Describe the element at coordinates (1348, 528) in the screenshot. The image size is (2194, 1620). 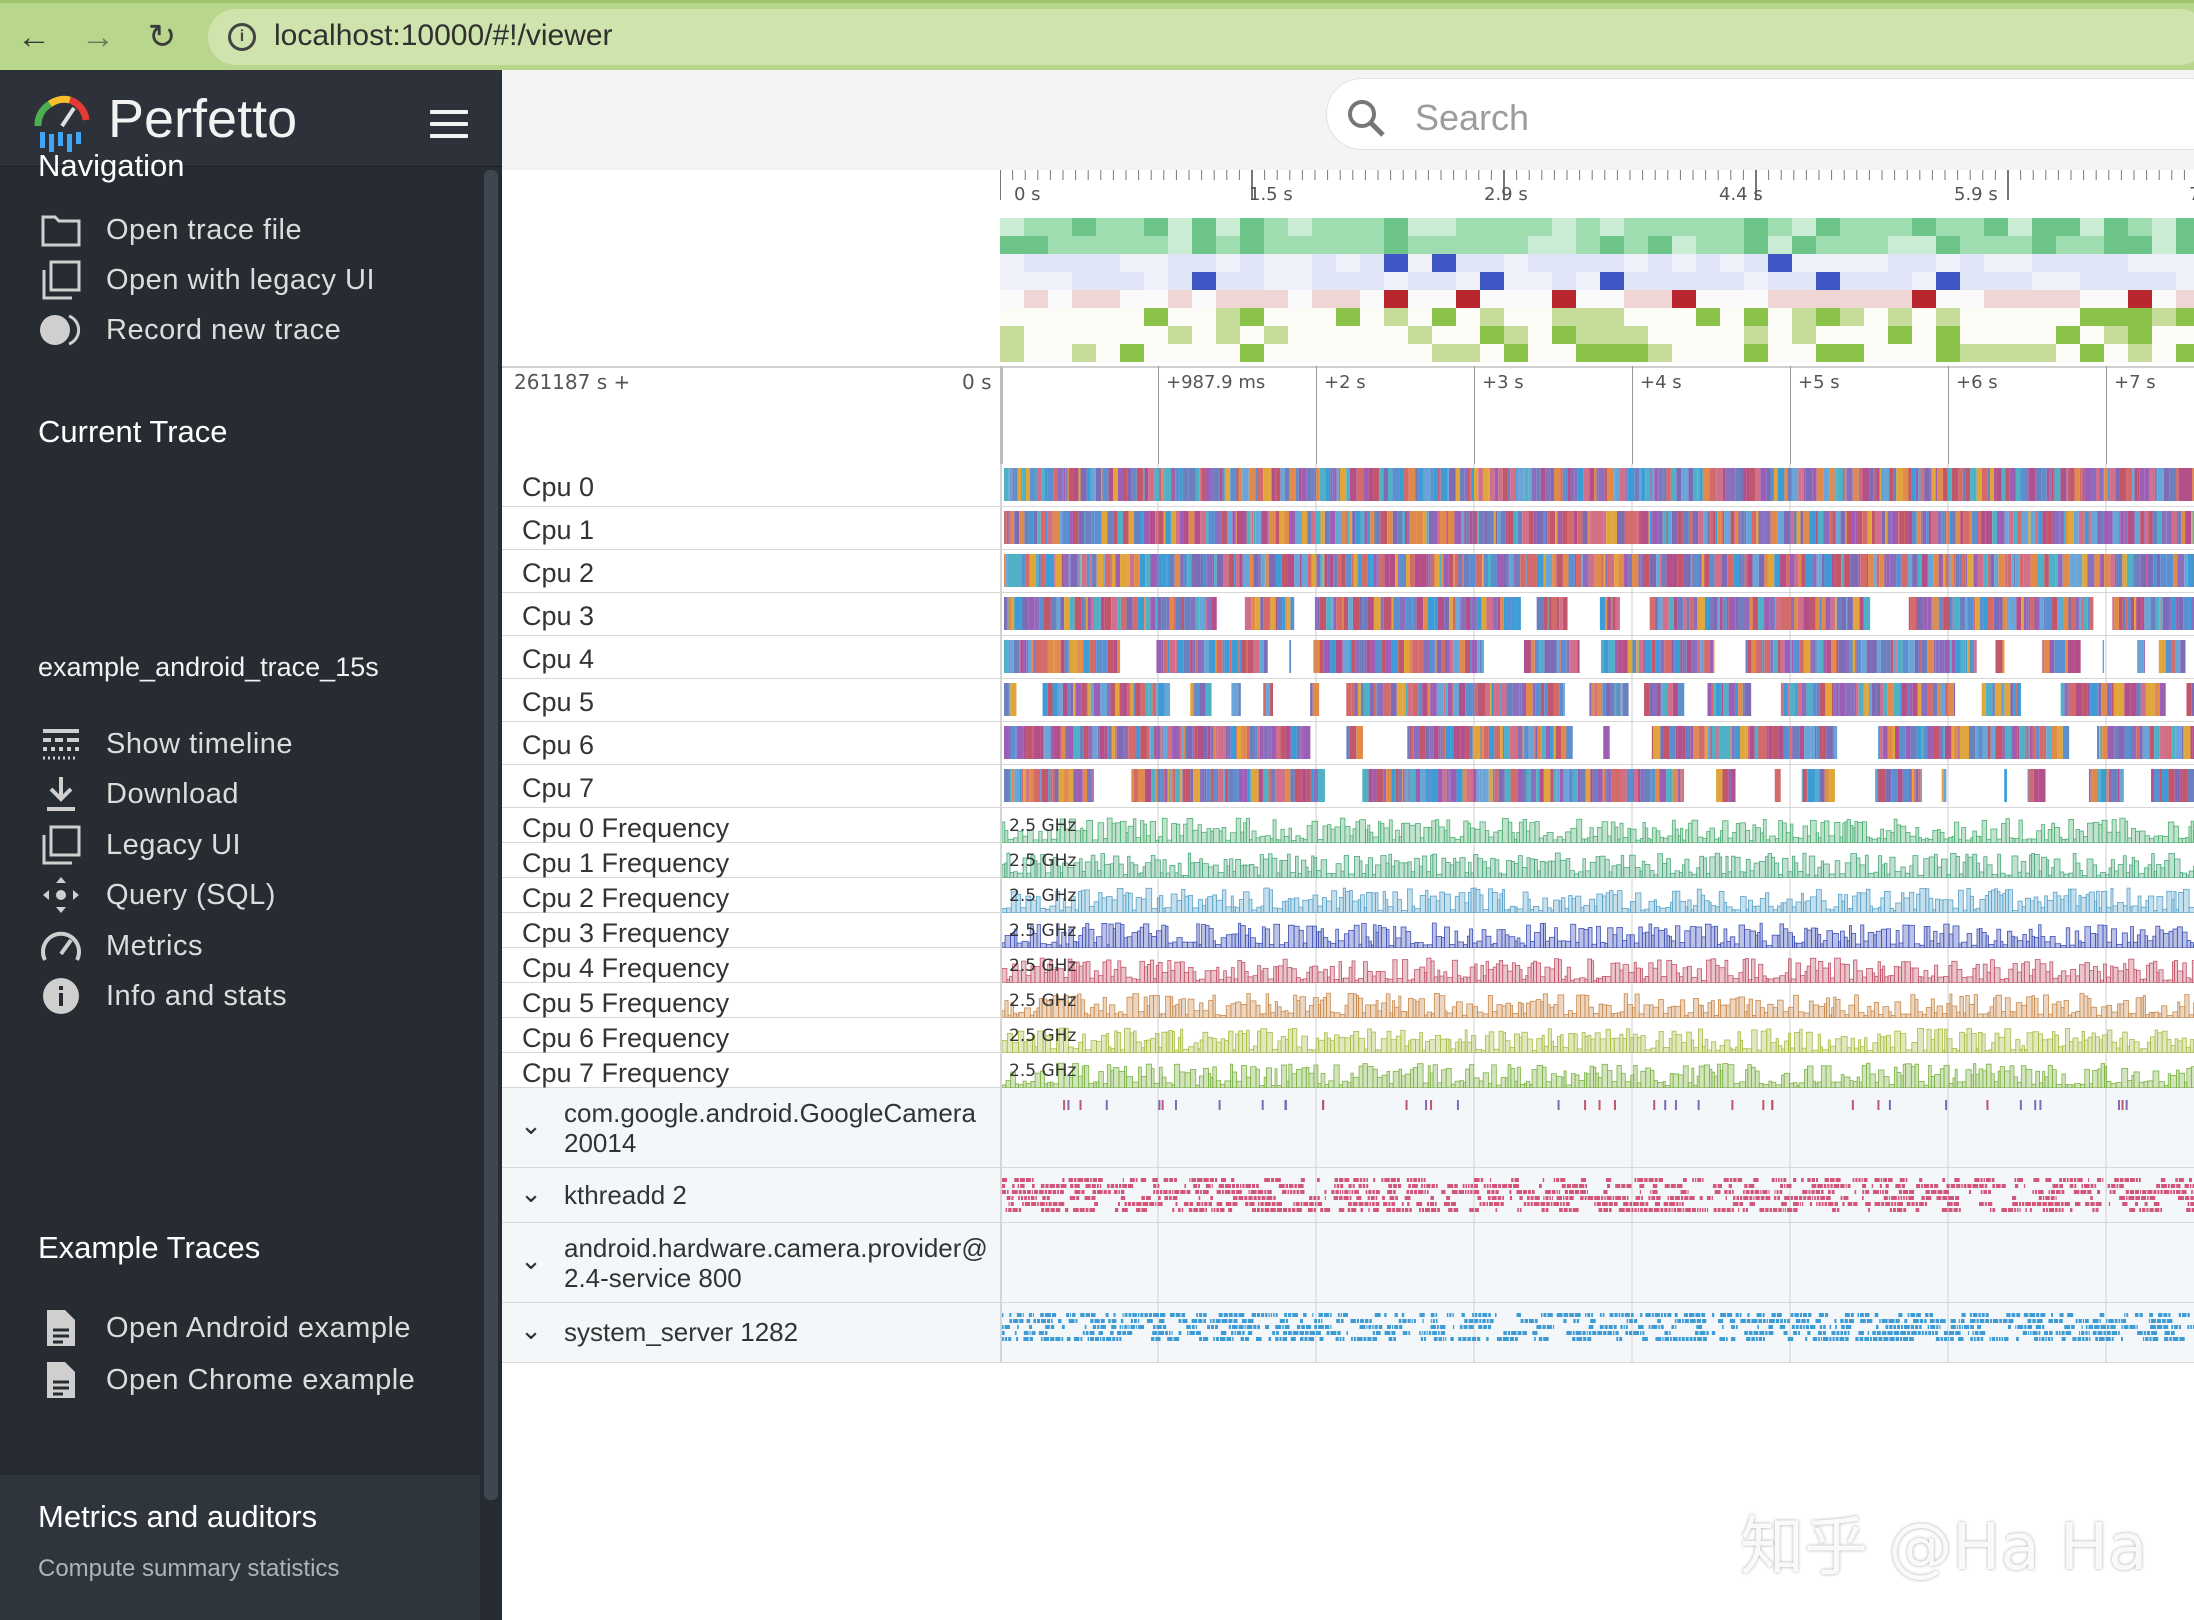
I see `cpu-track: Cpu 1` at that location.